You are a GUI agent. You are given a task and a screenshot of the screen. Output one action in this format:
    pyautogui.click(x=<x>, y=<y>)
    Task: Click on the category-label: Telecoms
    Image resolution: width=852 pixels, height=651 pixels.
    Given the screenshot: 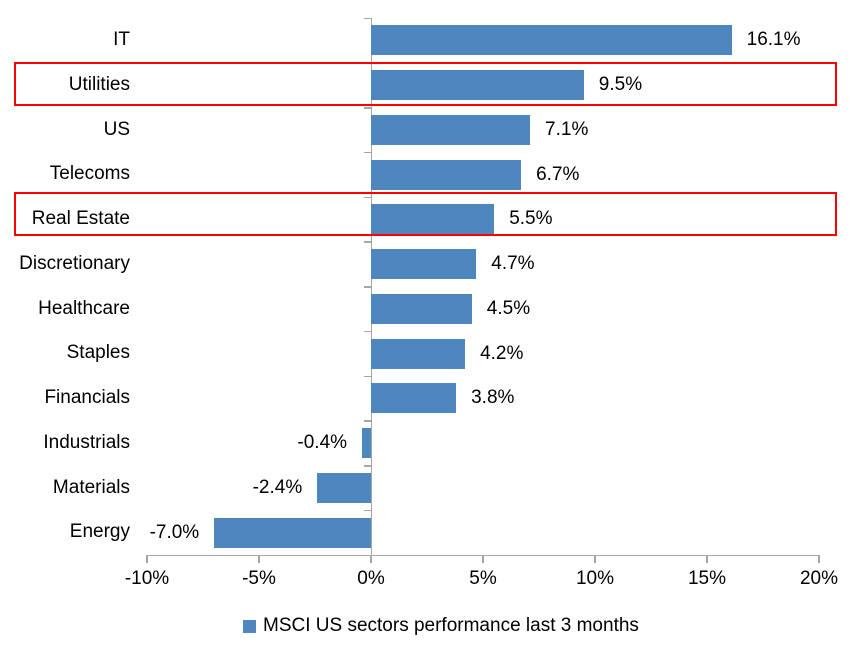 What is the action you would take?
    pyautogui.click(x=89, y=174)
    